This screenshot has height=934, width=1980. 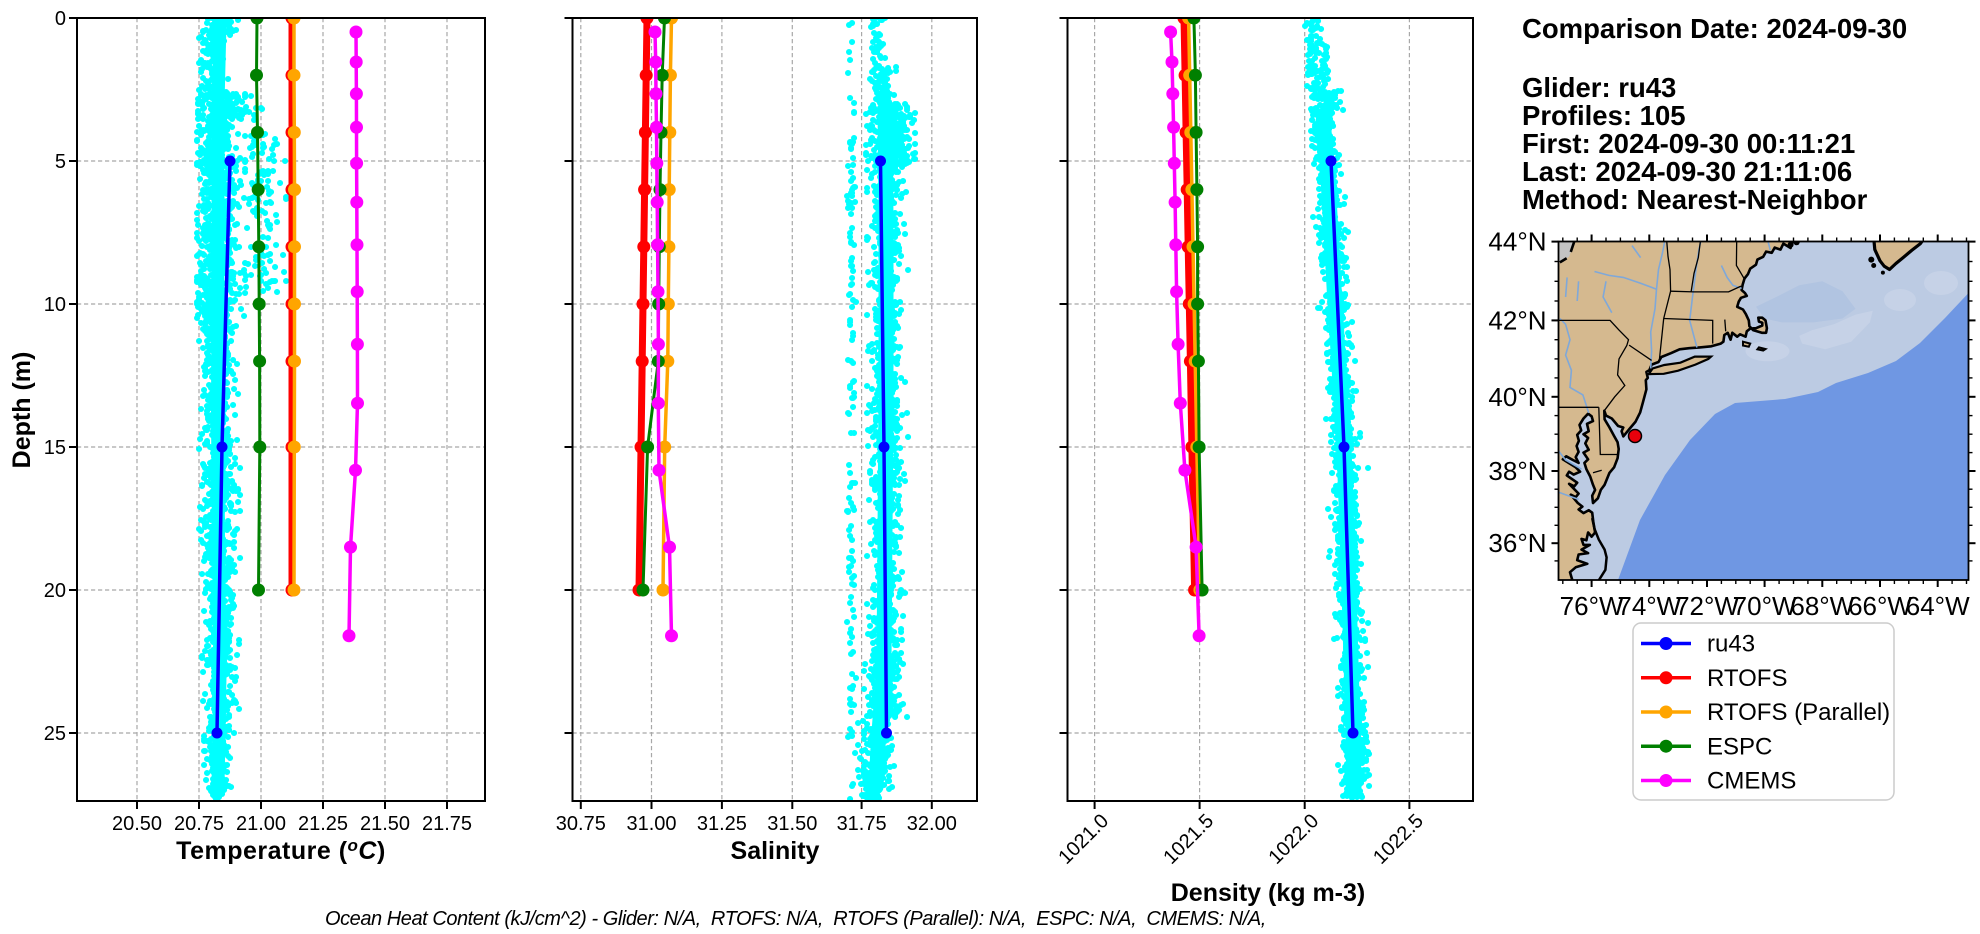 I want to click on svg-text: Glider: ru43, so click(x=1599, y=87).